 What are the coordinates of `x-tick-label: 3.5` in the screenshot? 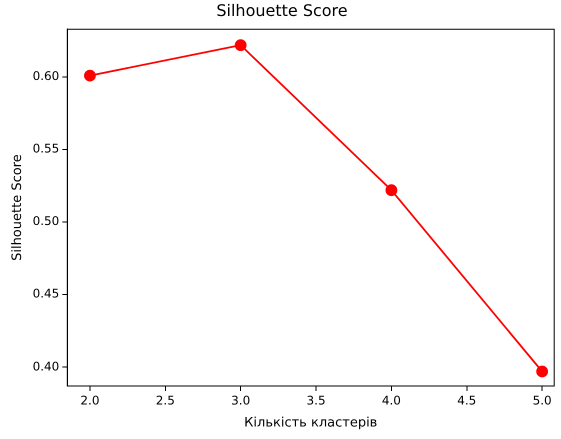 It's located at (316, 400).